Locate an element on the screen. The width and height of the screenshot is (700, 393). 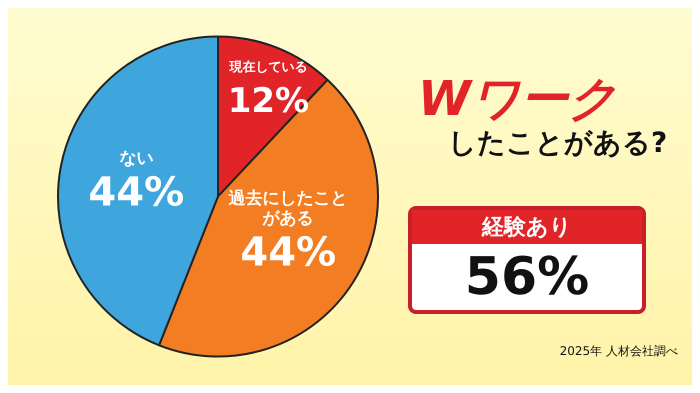
slice-label: 過去にしたことがある is located at coordinates (288, 208).